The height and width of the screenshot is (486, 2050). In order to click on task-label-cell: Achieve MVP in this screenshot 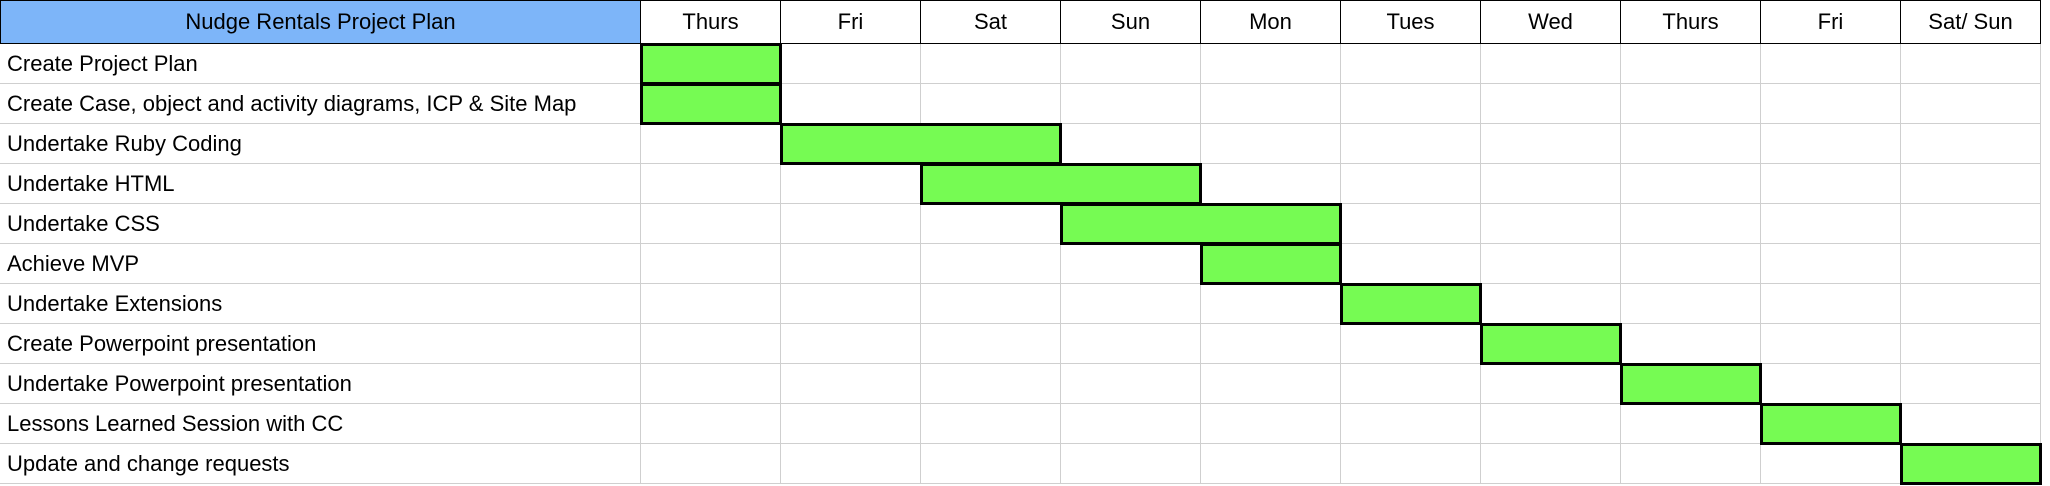, I will do `click(320, 264)`.